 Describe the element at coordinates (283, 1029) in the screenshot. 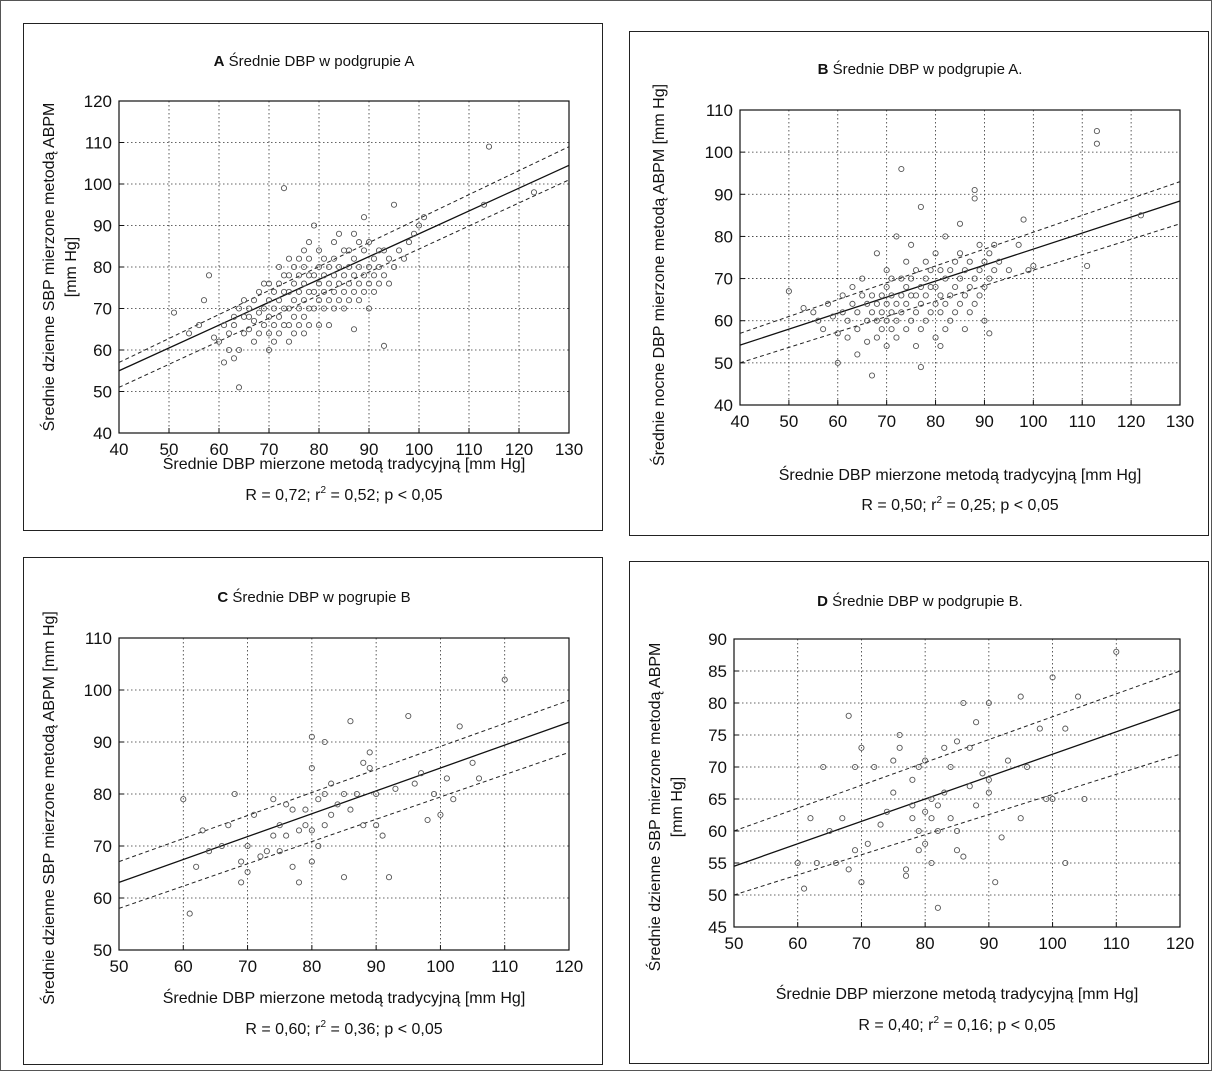

I see `stats-prefix: R = 0,60; r` at that location.